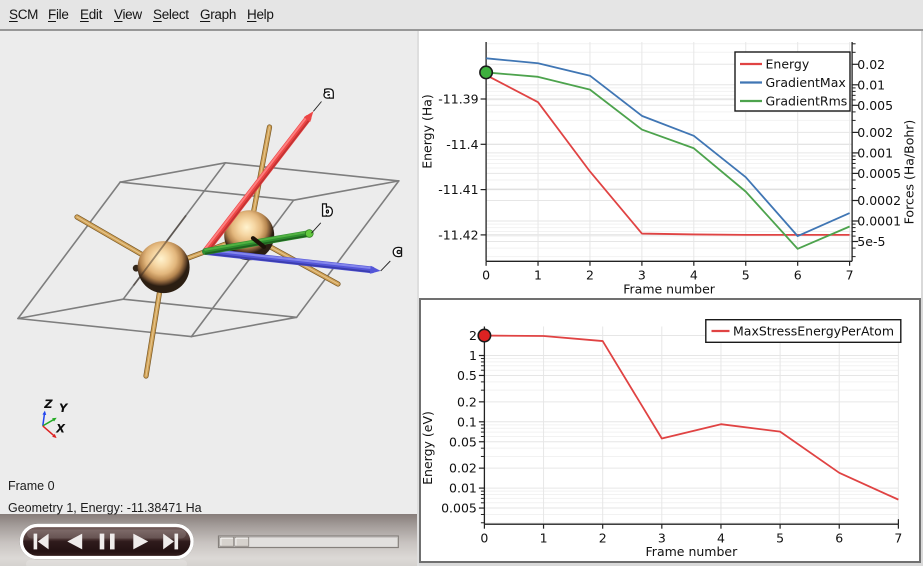 This screenshot has height=566, width=923. What do you see at coordinates (467, 401) in the screenshot?
I see `bottom-left-tick-label: 0.2` at bounding box center [467, 401].